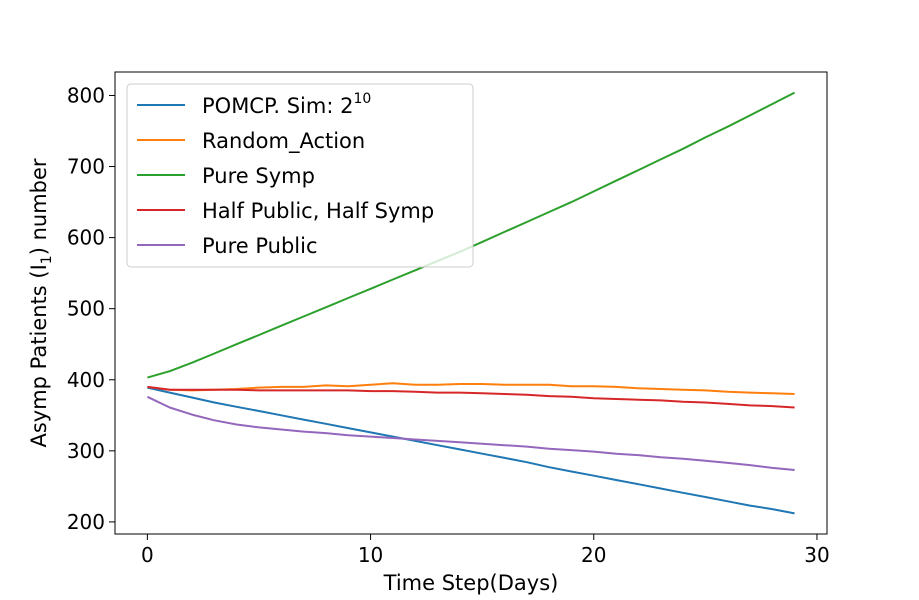 The height and width of the screenshot is (600, 919). I want to click on legend-label-text: Half Public, Half Symp, so click(318, 211).